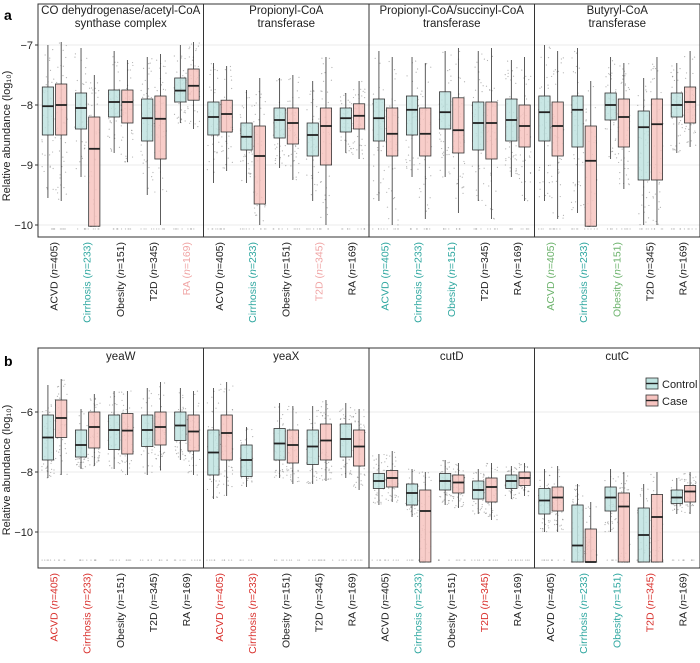 The height and width of the screenshot is (663, 700). I want to click on category-label: Cirrhosis (n=233), so click(419, 613).